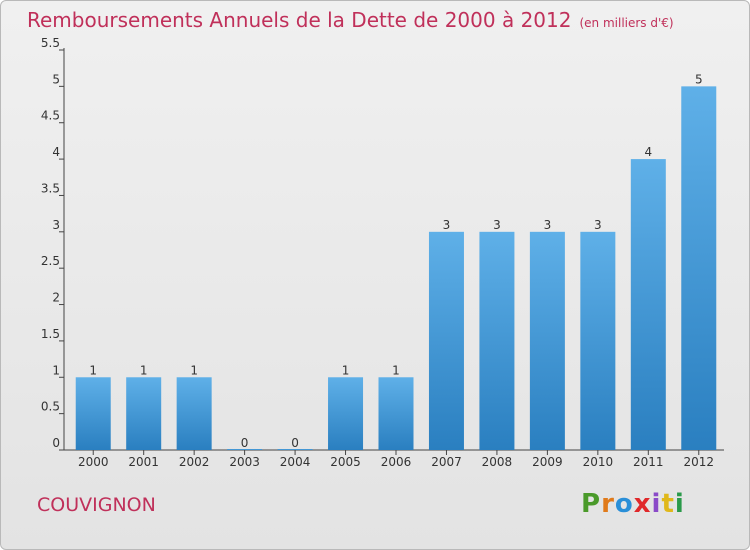 The image size is (750, 550). What do you see at coordinates (56, 152) in the screenshot?
I see `y-tick-label: 4` at bounding box center [56, 152].